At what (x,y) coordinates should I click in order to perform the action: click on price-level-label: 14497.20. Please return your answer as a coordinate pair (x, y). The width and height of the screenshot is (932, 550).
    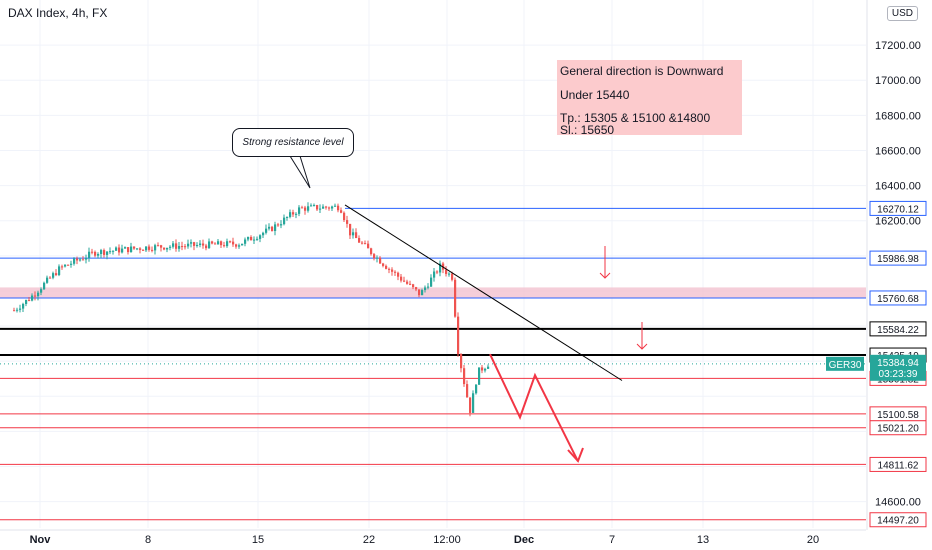
    Looking at the image, I should click on (898, 521).